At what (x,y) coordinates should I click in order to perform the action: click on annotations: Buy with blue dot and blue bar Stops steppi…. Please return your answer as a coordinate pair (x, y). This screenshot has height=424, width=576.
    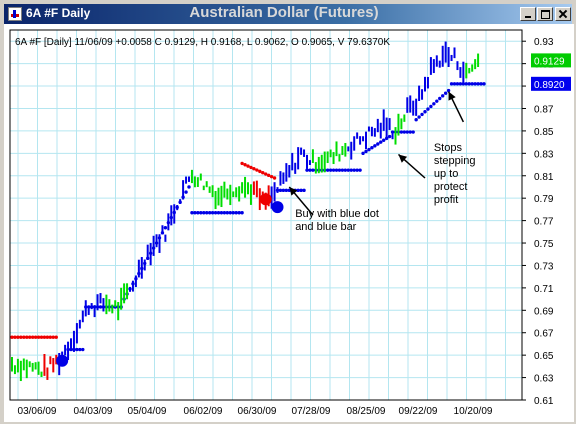
    Looking at the image, I should click on (385, 187).